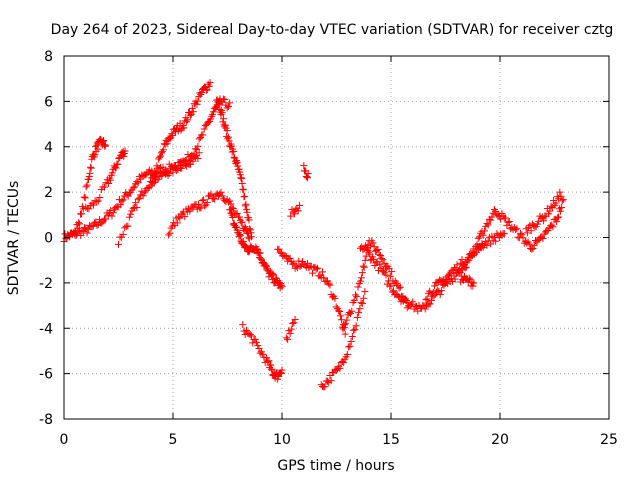  What do you see at coordinates (46, 284) in the screenshot?
I see `y-tick-label: -2` at bounding box center [46, 284].